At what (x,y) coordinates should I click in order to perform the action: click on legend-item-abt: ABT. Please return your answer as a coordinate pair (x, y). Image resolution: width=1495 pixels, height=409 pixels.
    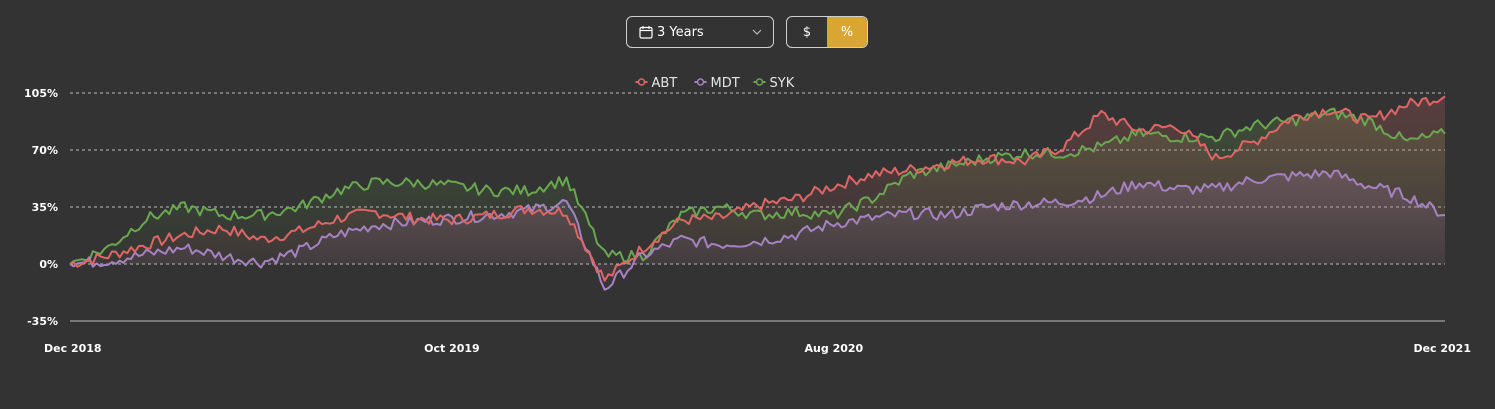
    Looking at the image, I should click on (656, 83).